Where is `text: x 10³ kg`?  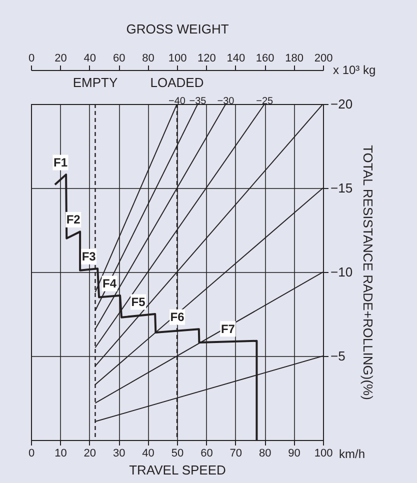 text: x 10³ kg is located at coordinates (354, 70).